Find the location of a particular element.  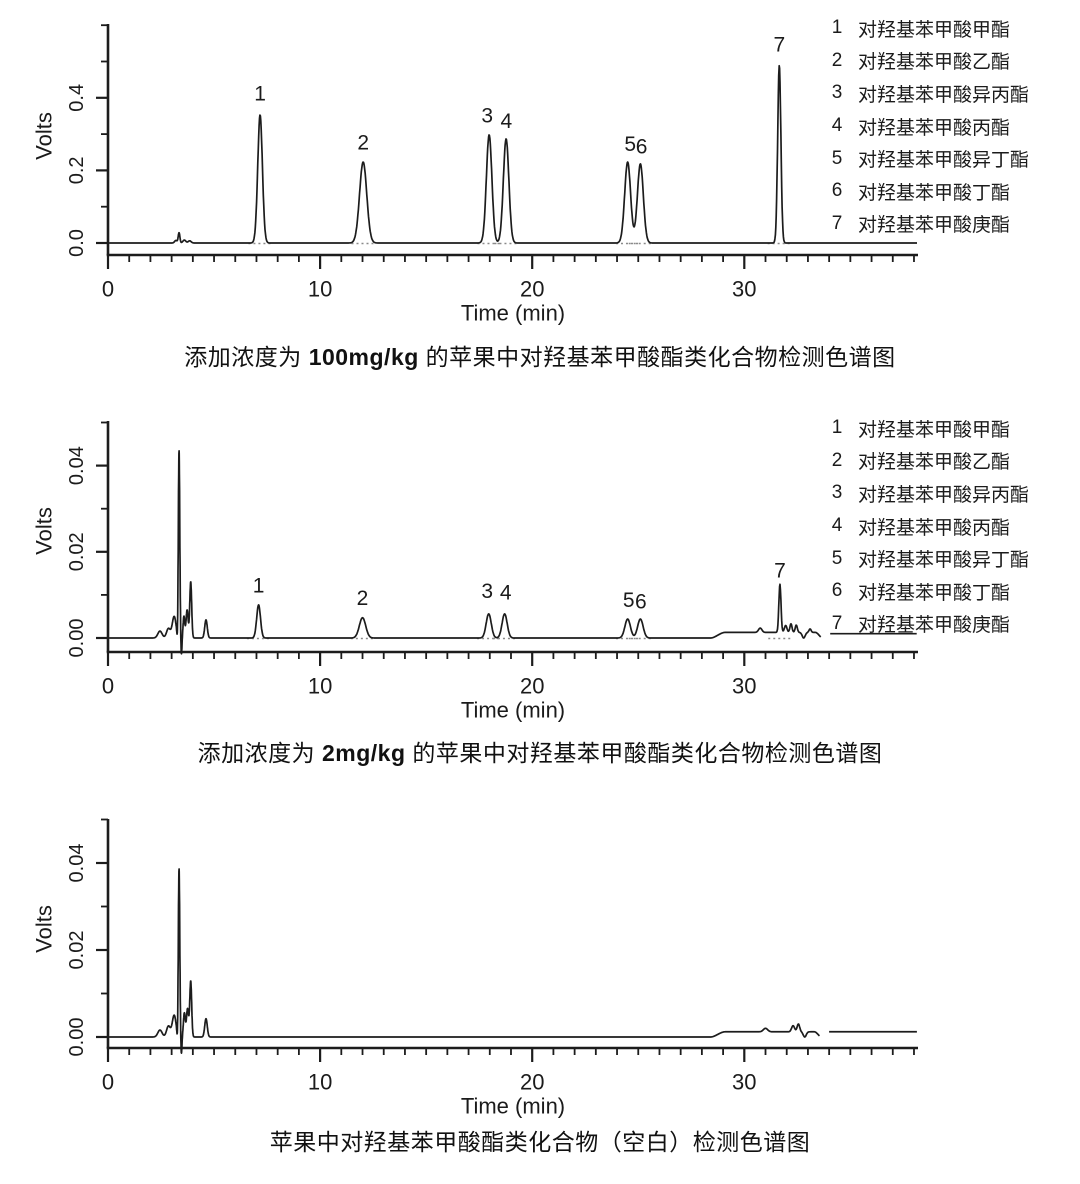

y-tick-label: 0.2 is located at coordinates (77, 170).